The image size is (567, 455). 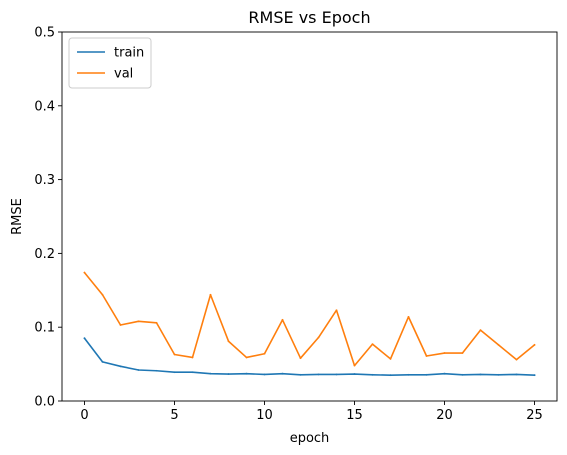 I want to click on y-tick-label: 0.3, so click(x=44, y=180).